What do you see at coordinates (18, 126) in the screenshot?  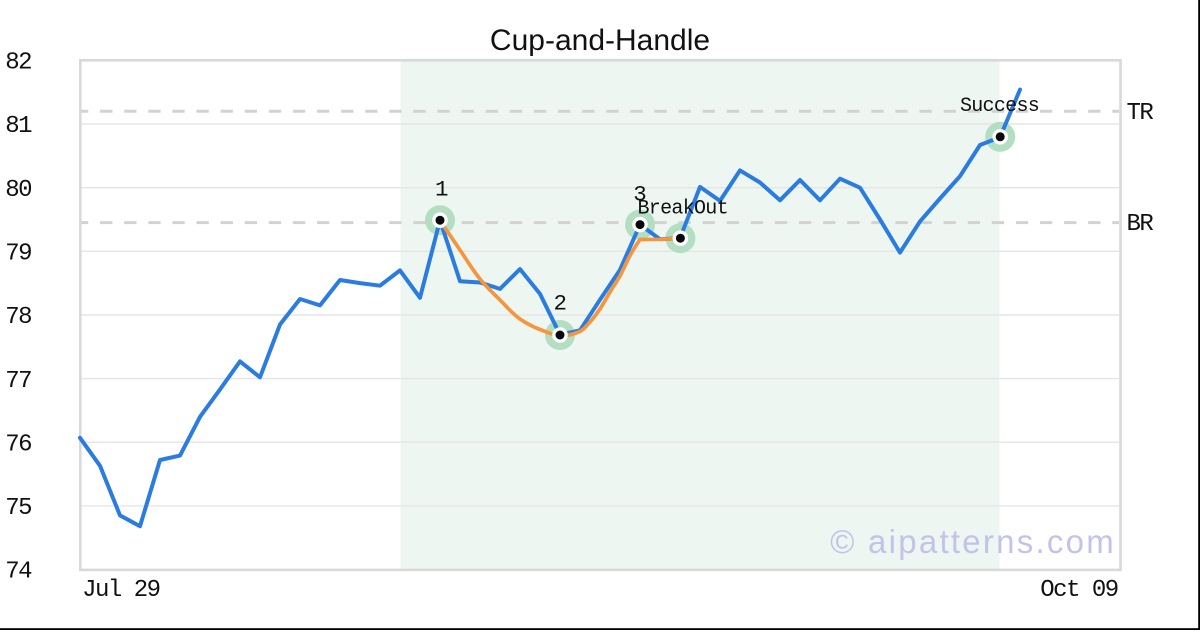 I see `svg-text: 81` at bounding box center [18, 126].